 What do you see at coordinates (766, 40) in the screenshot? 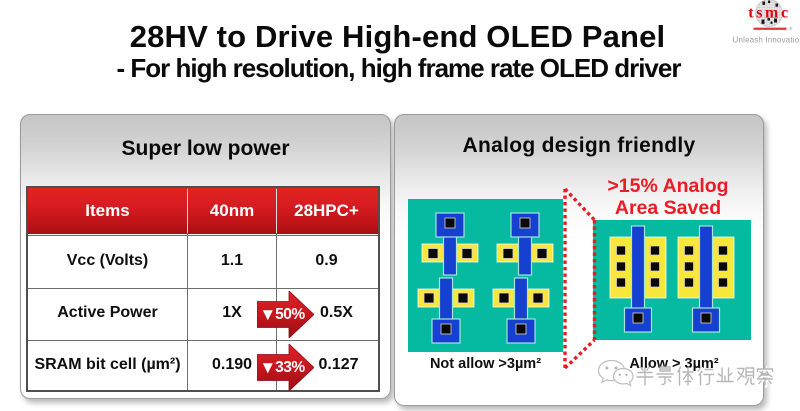
I see `svg-text: Unleash Innovation` at bounding box center [766, 40].